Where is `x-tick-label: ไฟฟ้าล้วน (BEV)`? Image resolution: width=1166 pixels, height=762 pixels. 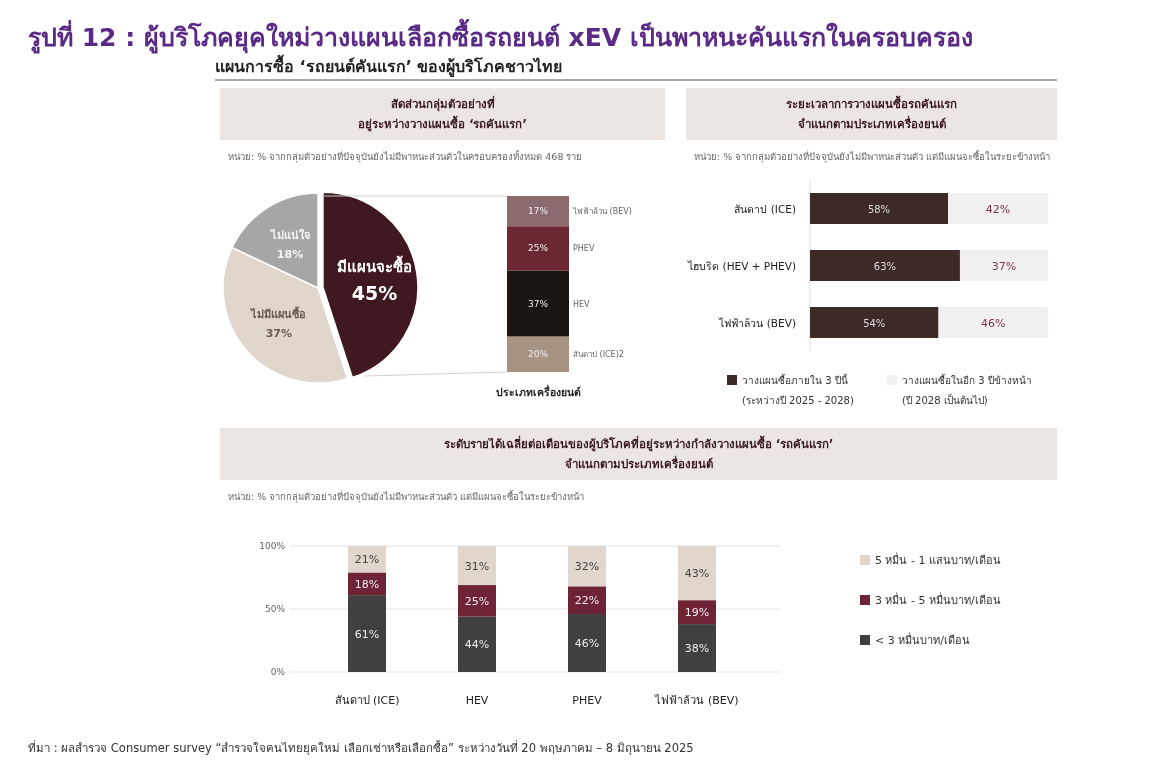
x-tick-label: ไฟฟ้าล้วน (BEV) is located at coordinates (696, 700).